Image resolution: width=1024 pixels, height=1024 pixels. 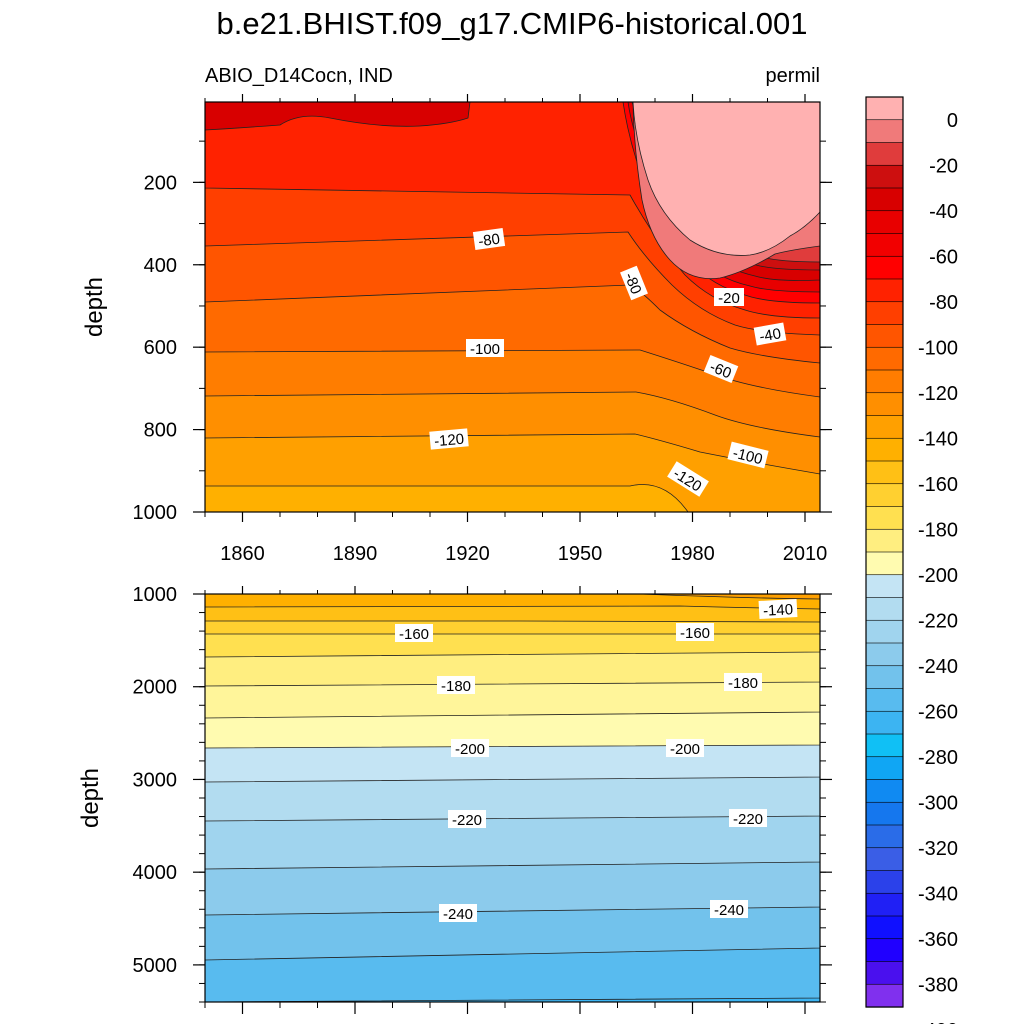 What do you see at coordinates (938, 712) in the screenshot?
I see `colorbar-label: -260` at bounding box center [938, 712].